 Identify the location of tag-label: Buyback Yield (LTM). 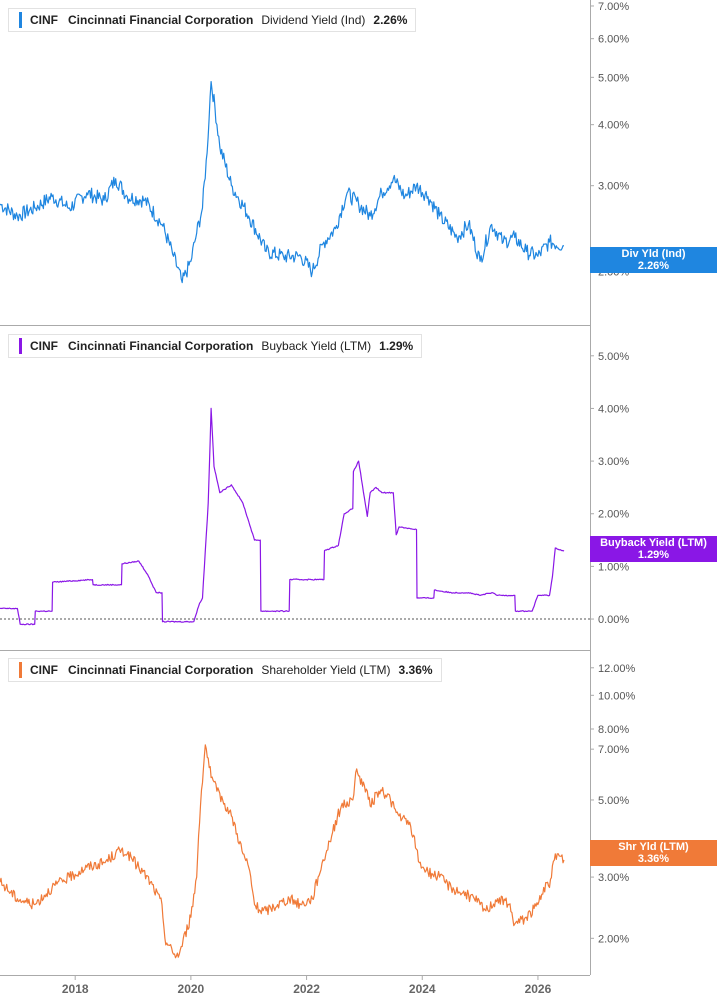
(653, 543).